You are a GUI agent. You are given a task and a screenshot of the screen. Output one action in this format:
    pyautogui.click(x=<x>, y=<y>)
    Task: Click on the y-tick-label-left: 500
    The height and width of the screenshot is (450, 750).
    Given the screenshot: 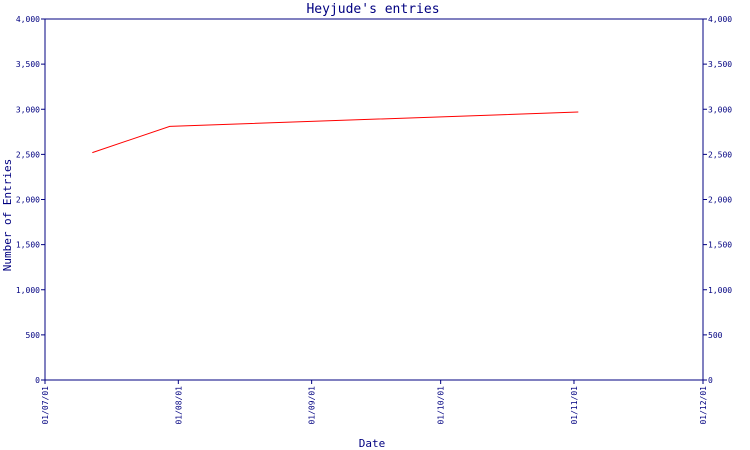 What is the action you would take?
    pyautogui.click(x=33, y=335)
    